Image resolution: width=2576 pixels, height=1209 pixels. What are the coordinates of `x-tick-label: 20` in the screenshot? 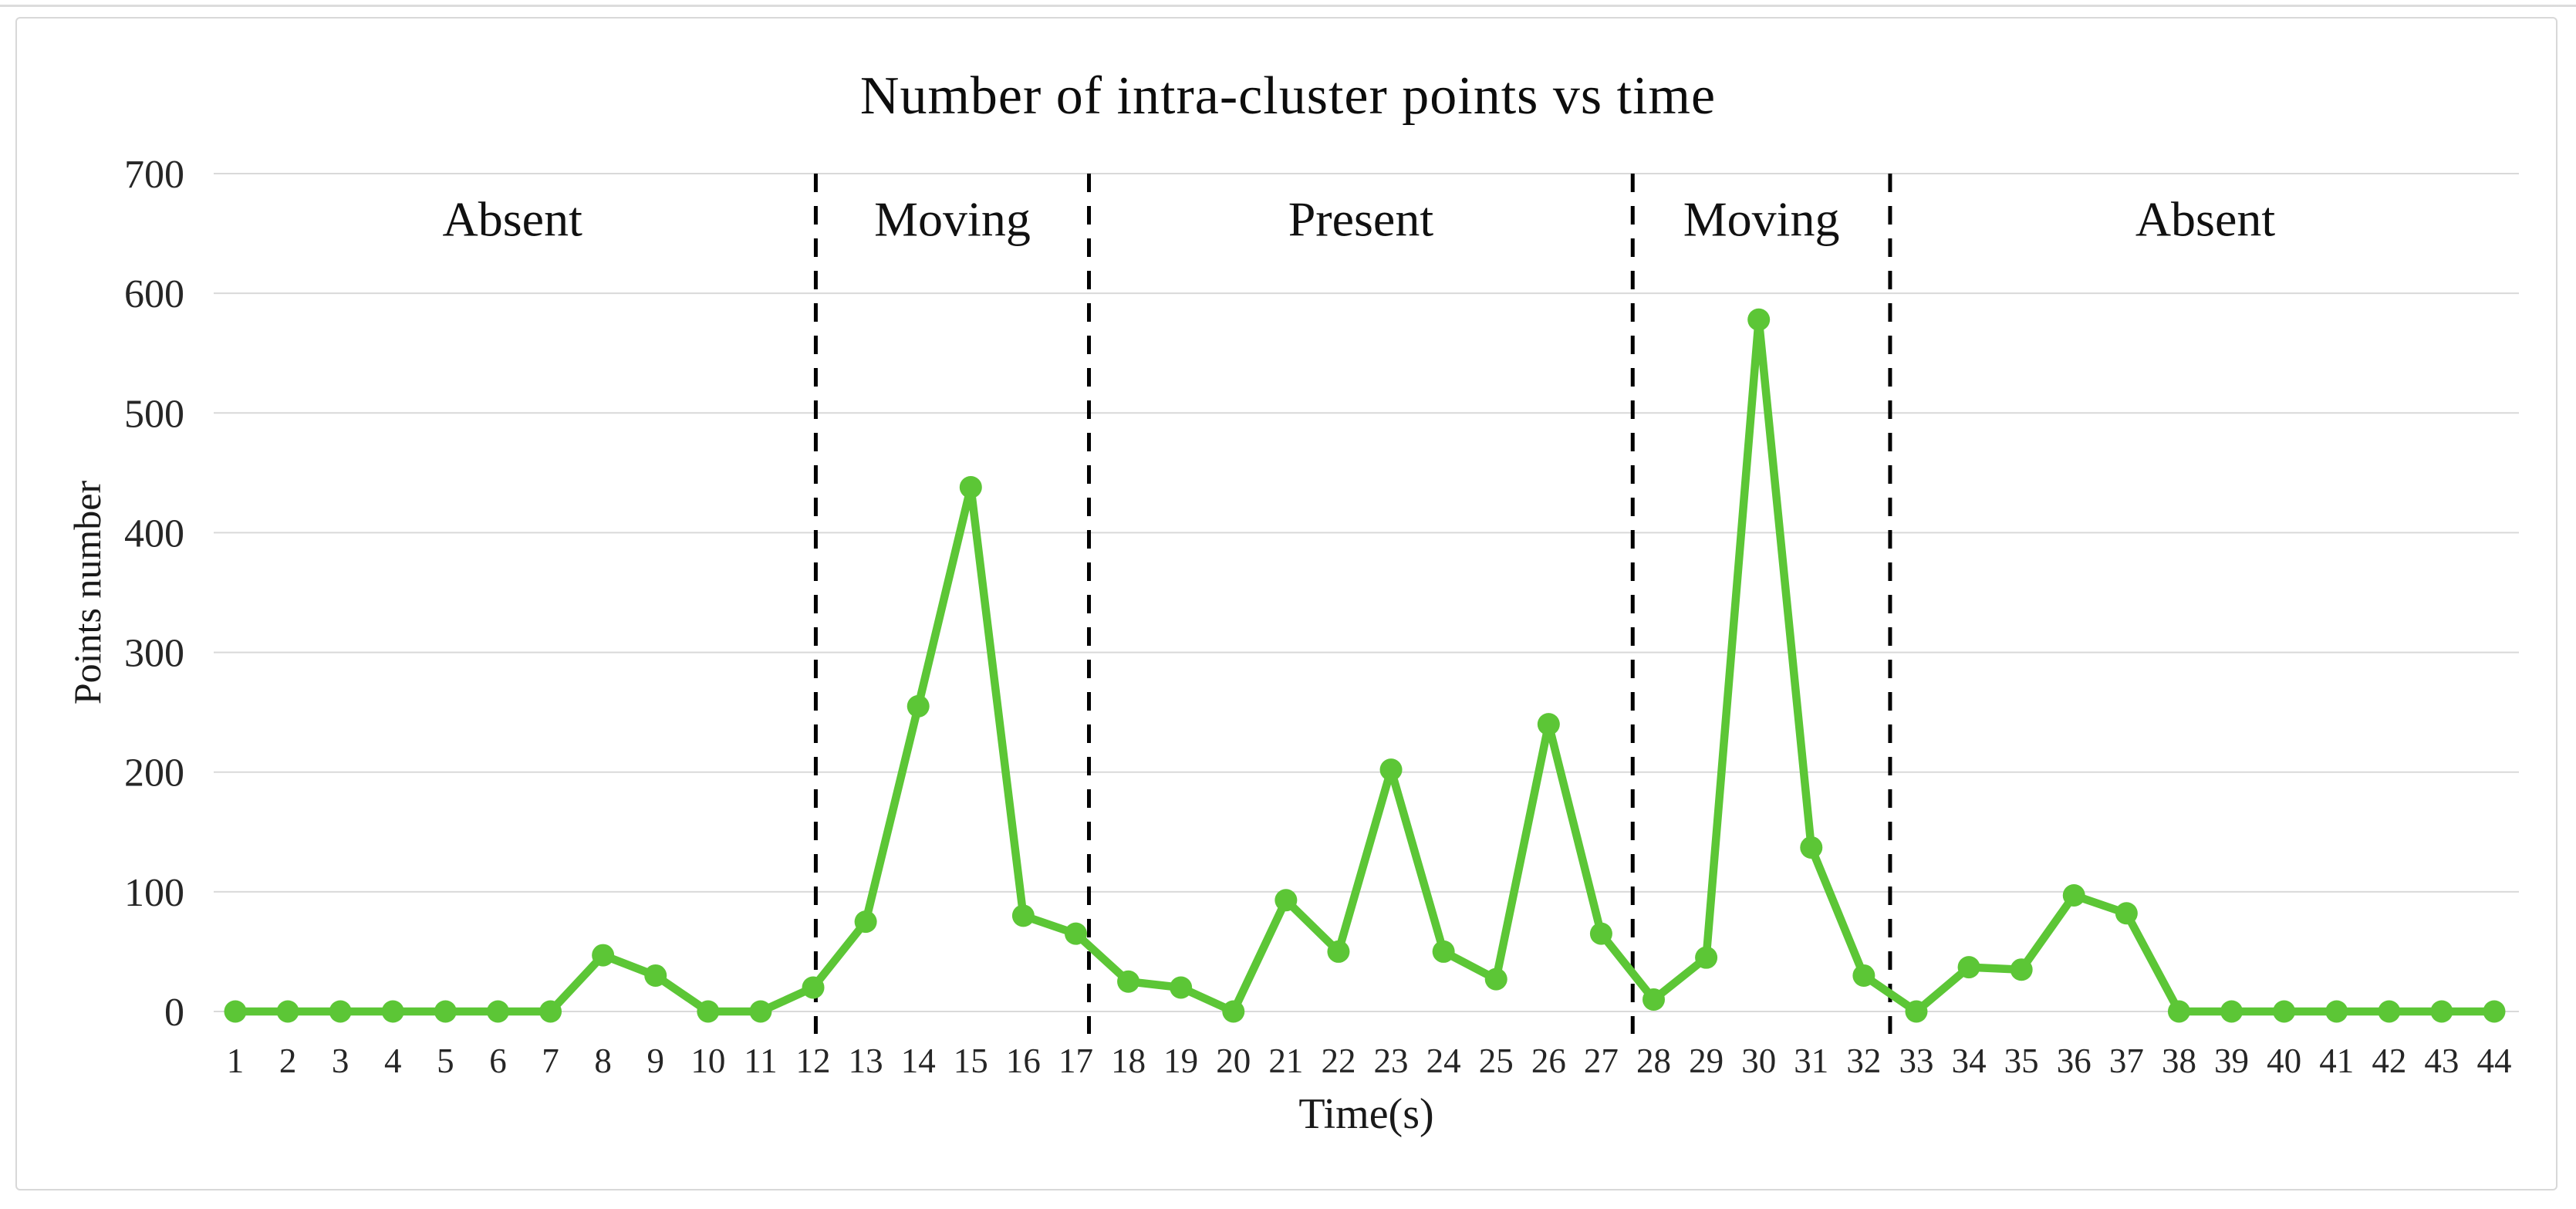 It's located at (1233, 1061).